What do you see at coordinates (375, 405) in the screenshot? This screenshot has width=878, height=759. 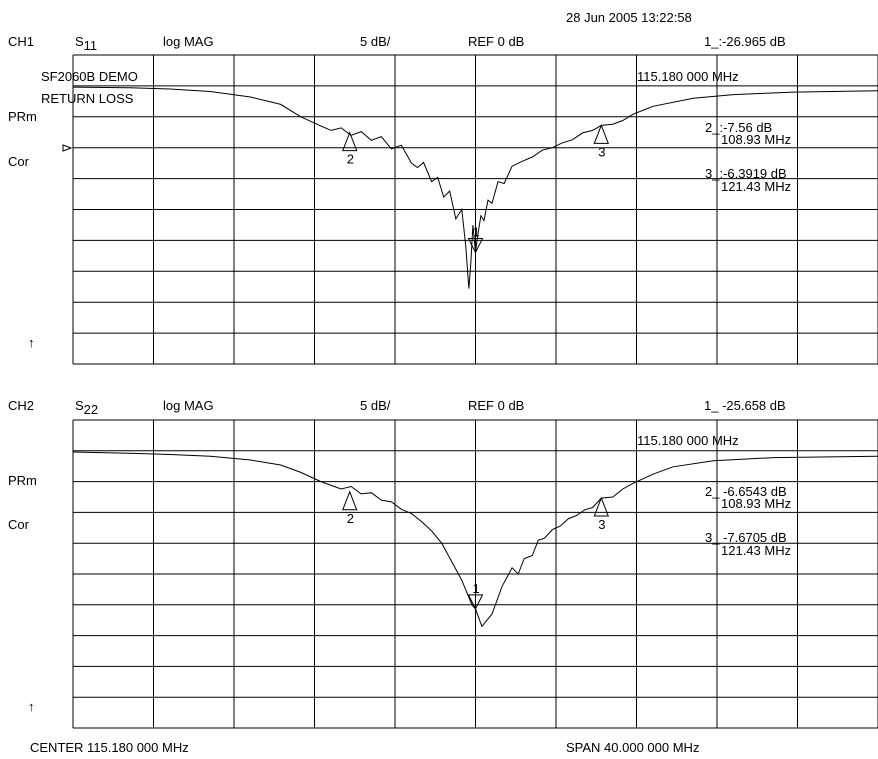 I see `ch2-scale: 5 dB/` at bounding box center [375, 405].